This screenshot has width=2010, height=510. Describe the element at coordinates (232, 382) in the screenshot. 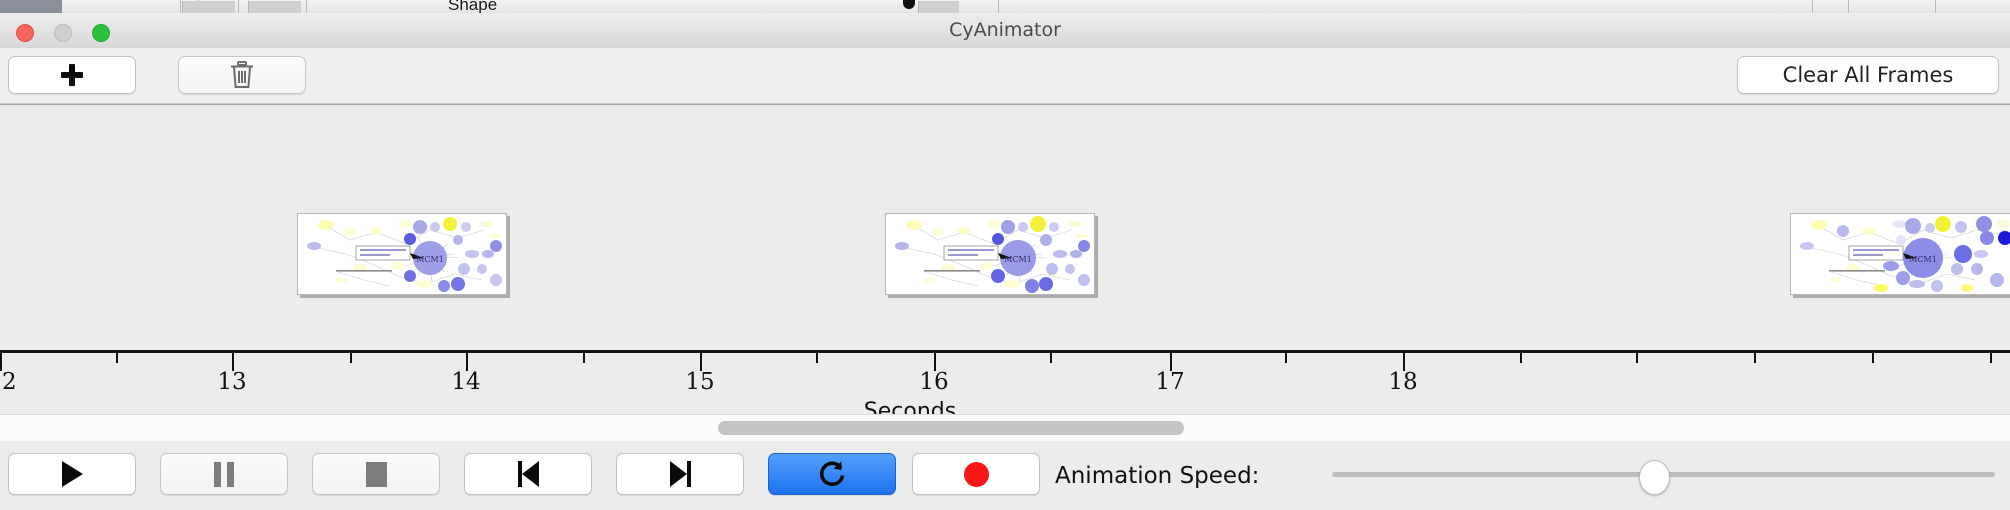

I see `axis-tick-label: 13` at that location.